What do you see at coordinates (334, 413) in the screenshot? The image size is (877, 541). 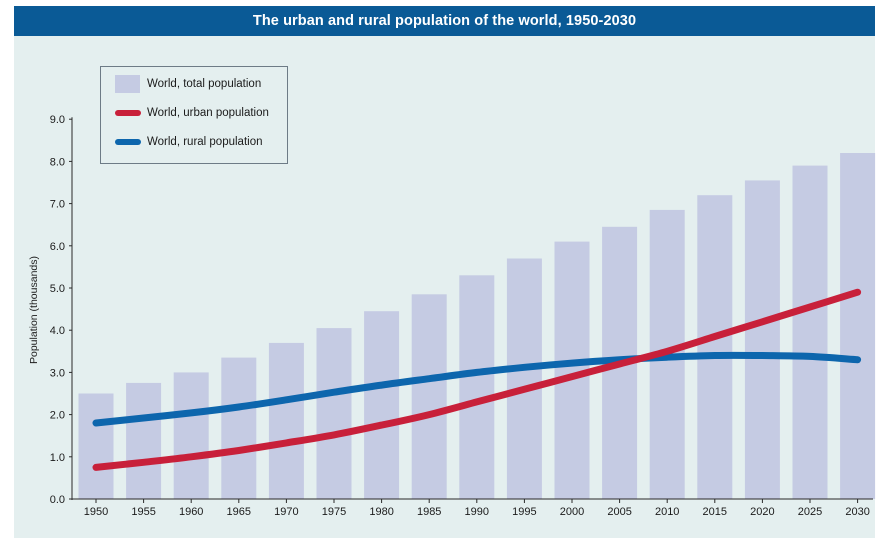 I see `bar-total-1975` at bounding box center [334, 413].